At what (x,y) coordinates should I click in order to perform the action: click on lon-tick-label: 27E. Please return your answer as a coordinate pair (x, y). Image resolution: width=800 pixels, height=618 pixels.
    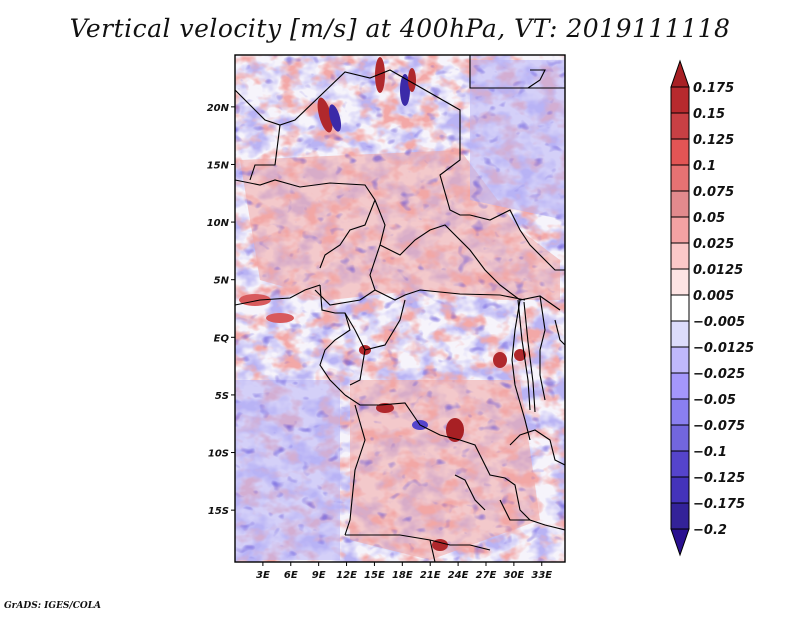
    Looking at the image, I should click on (486, 575).